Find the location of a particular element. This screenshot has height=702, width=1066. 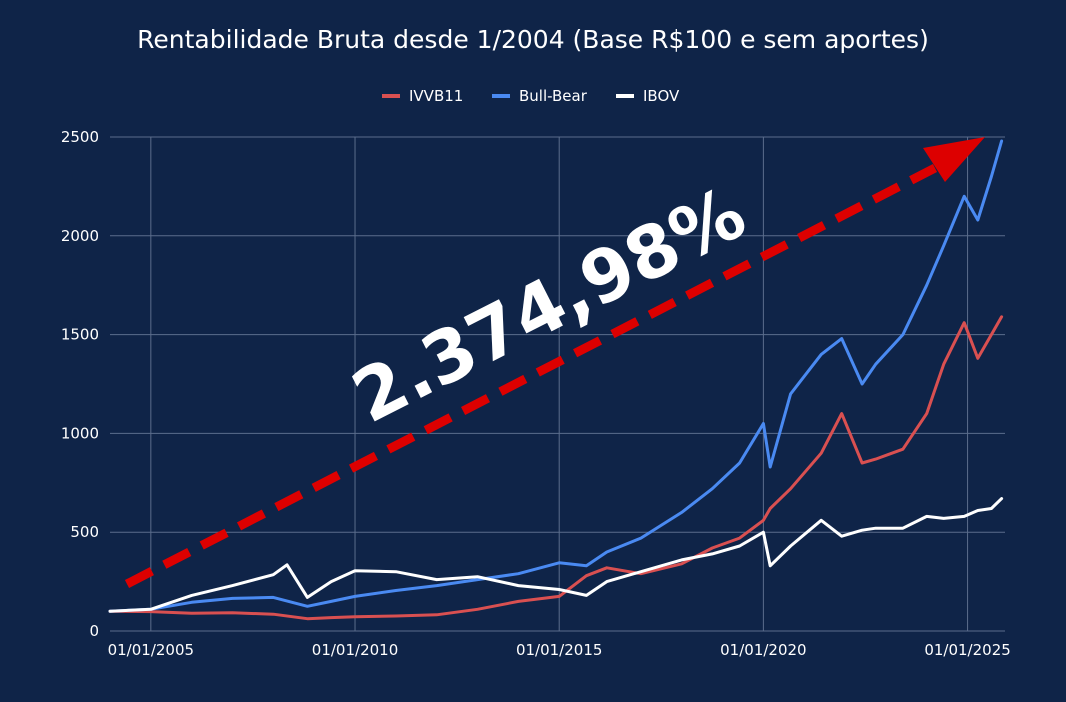

annotation-arrow-head is located at coordinates (954, 159).